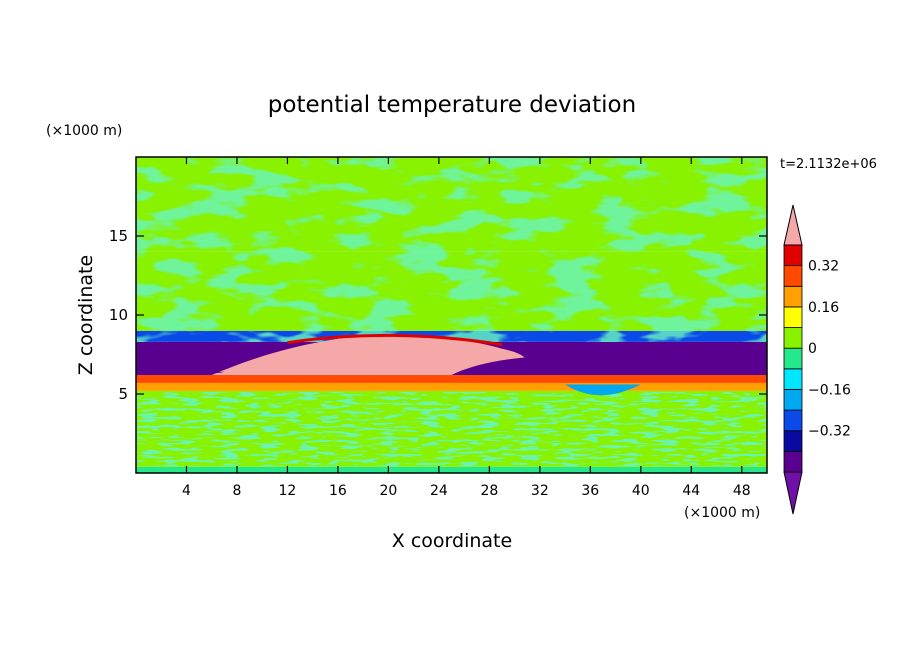 The image size is (904, 654). Describe the element at coordinates (641, 491) in the screenshot. I see `x-tick-label-9: 40` at that location.